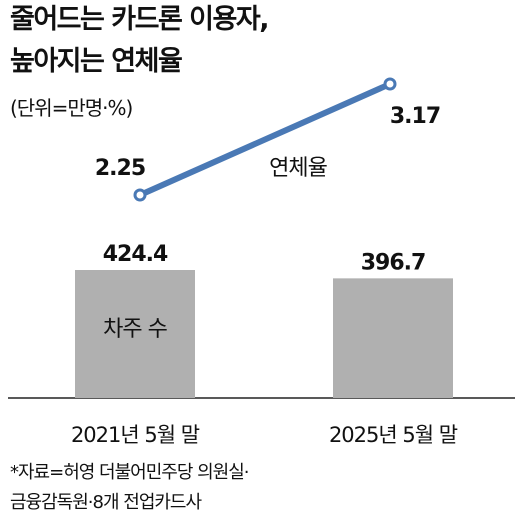 The image size is (523, 523). What do you see at coordinates (298, 168) in the screenshot?
I see `line-series-label: 연체율` at bounding box center [298, 168].